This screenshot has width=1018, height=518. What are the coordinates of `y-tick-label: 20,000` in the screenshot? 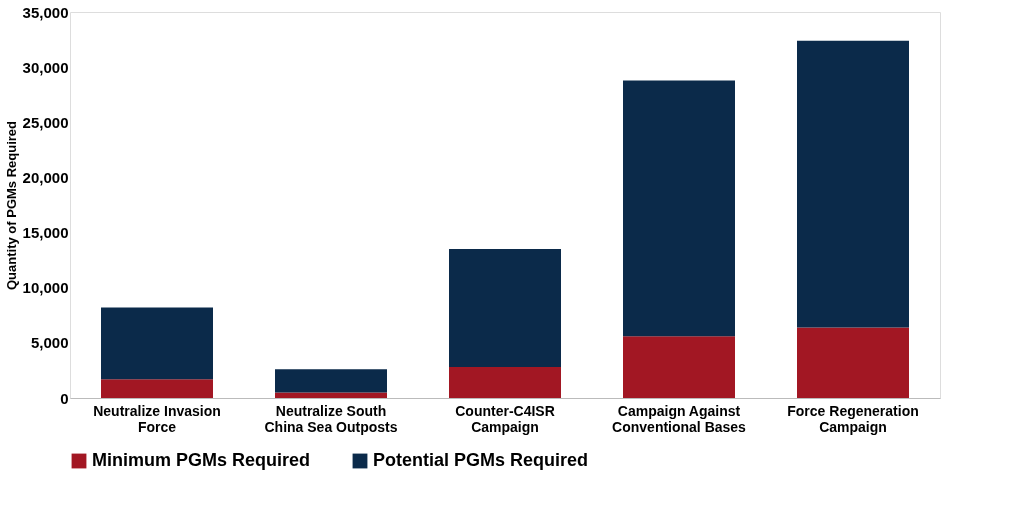 It's located at (45, 177).